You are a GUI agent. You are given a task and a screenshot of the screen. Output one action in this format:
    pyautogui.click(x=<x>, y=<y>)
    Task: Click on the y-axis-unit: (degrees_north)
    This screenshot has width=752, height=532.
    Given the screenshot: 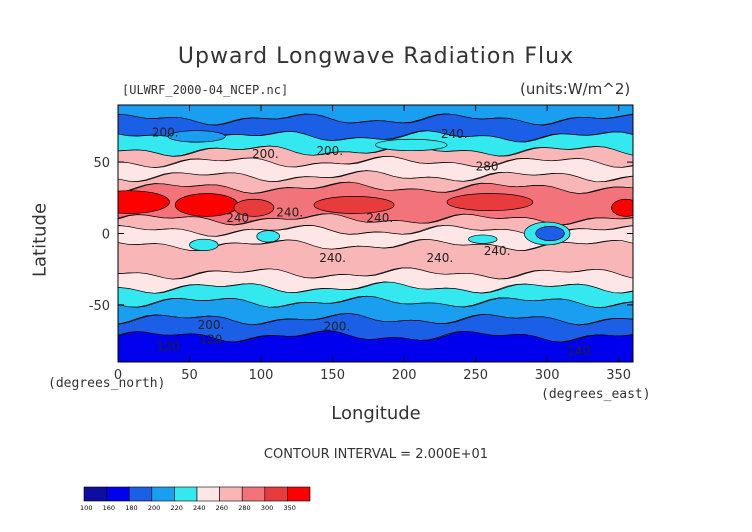 What is the action you would take?
    pyautogui.click(x=107, y=383)
    